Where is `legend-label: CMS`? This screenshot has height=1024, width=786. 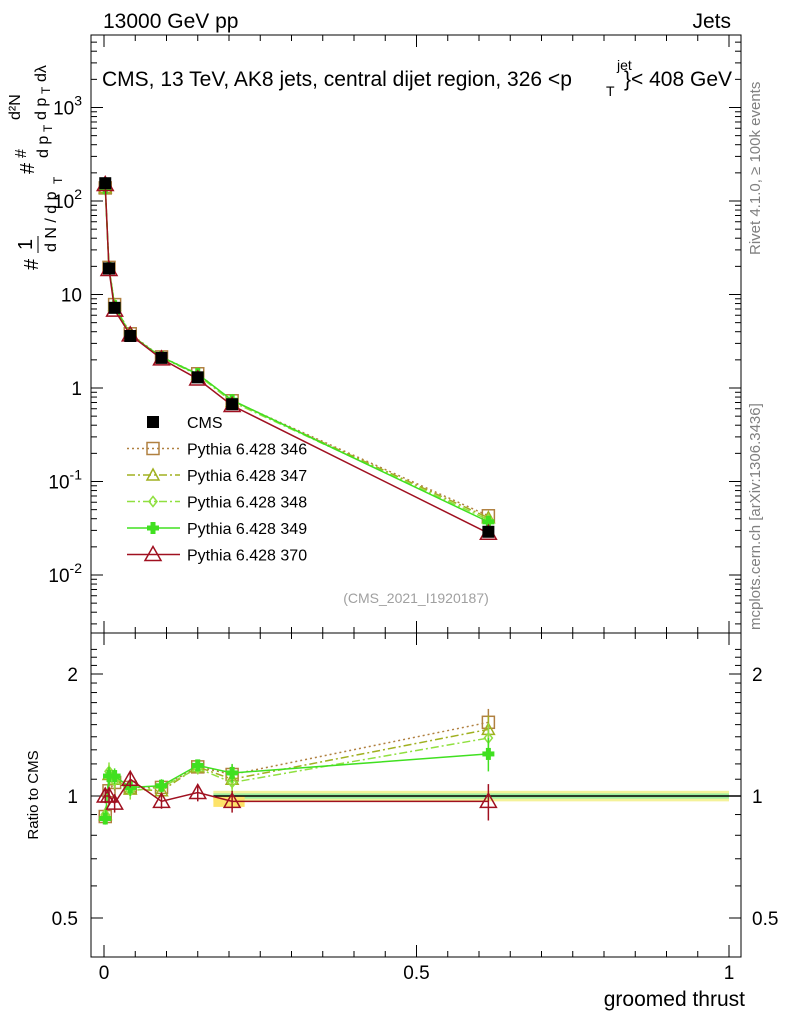 legend-label: CMS is located at coordinates (205, 423).